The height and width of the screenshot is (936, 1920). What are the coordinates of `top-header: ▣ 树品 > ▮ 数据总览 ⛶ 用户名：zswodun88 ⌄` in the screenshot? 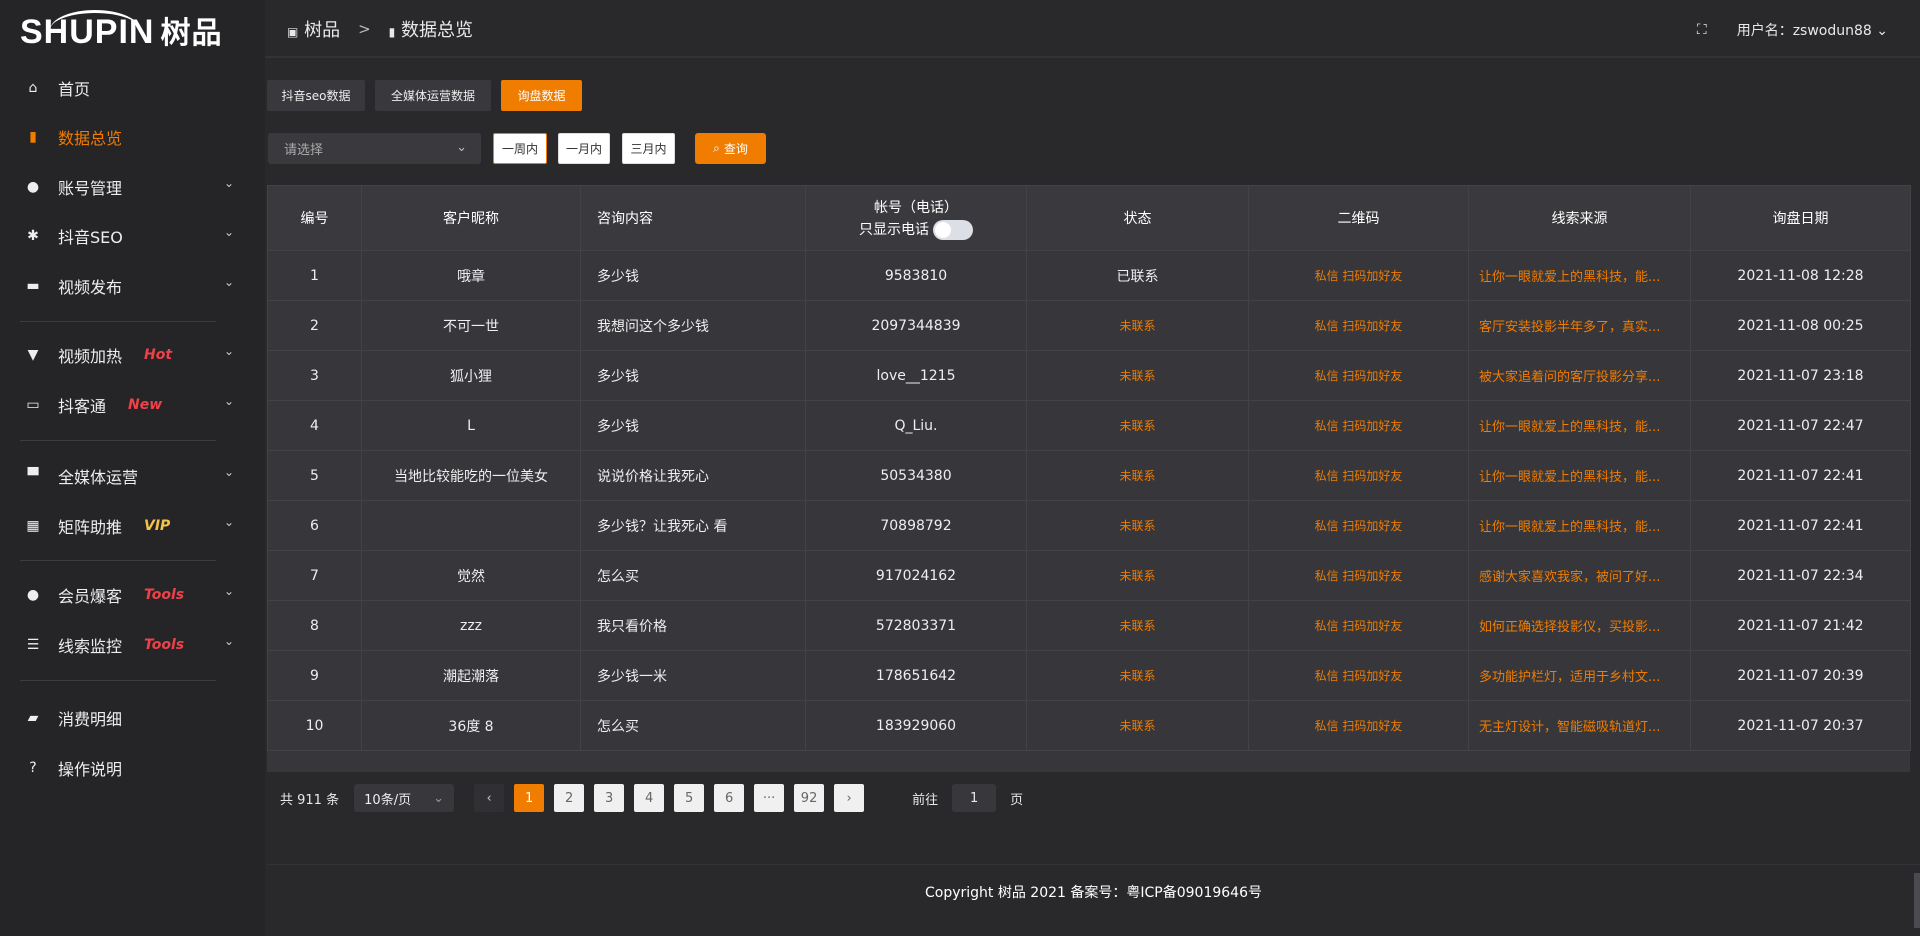 It's located at (1092, 29).